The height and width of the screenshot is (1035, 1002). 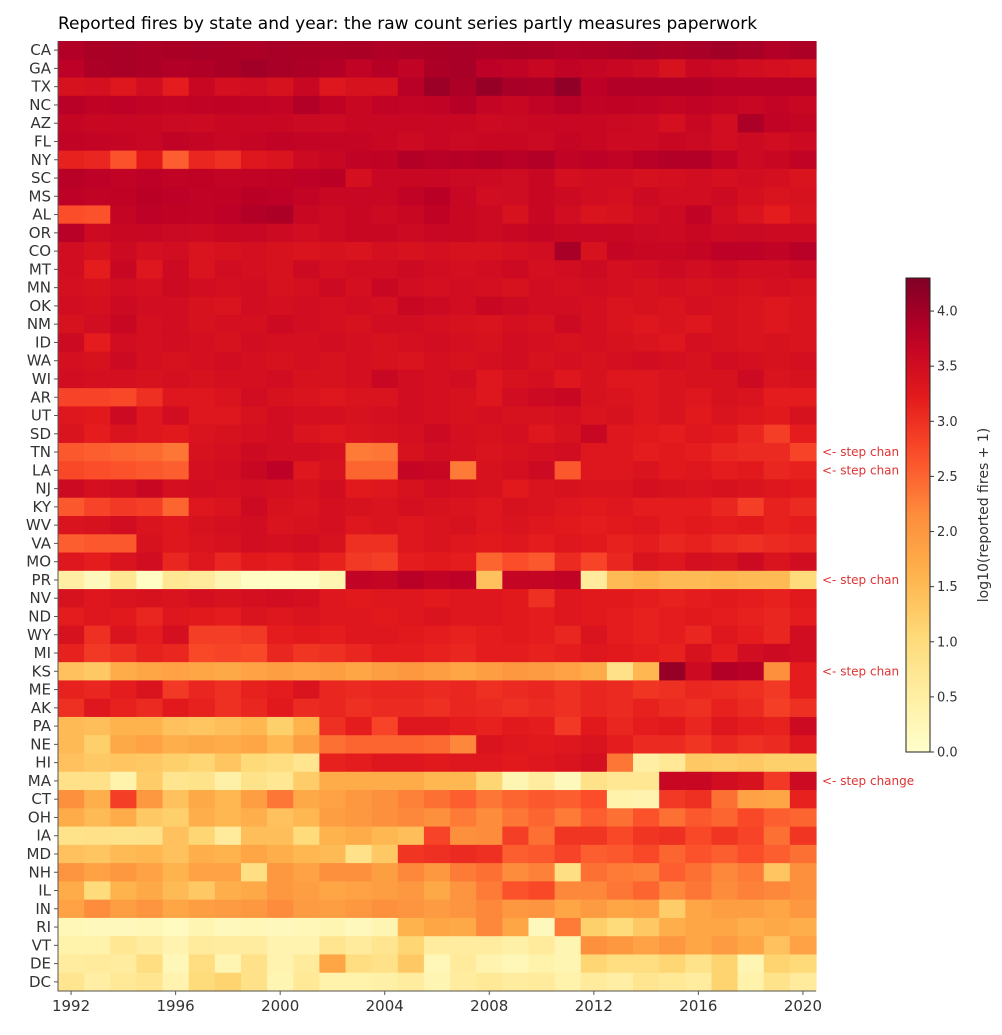 What do you see at coordinates (280, 507) in the screenshot?
I see `heatmap-cell-ky-2000` at bounding box center [280, 507].